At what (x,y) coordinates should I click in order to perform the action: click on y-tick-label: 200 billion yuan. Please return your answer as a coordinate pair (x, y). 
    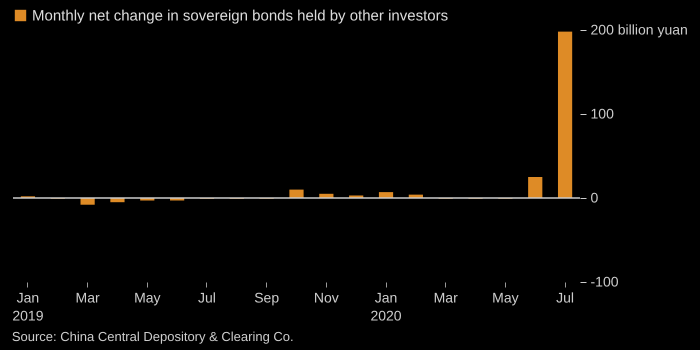
    Looking at the image, I should click on (639, 30).